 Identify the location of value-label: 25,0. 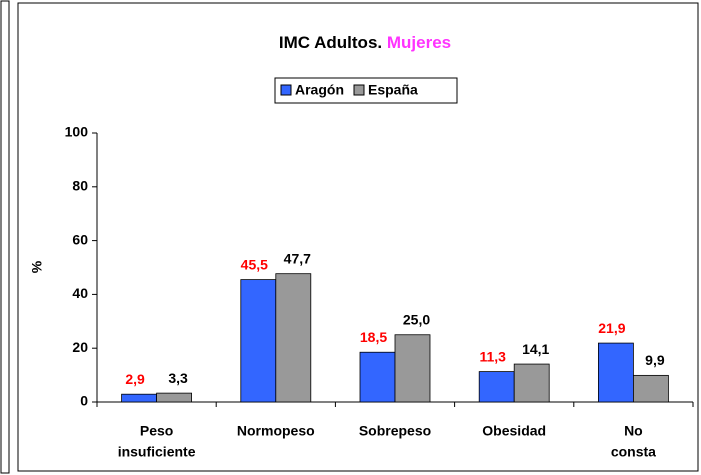
(416, 319).